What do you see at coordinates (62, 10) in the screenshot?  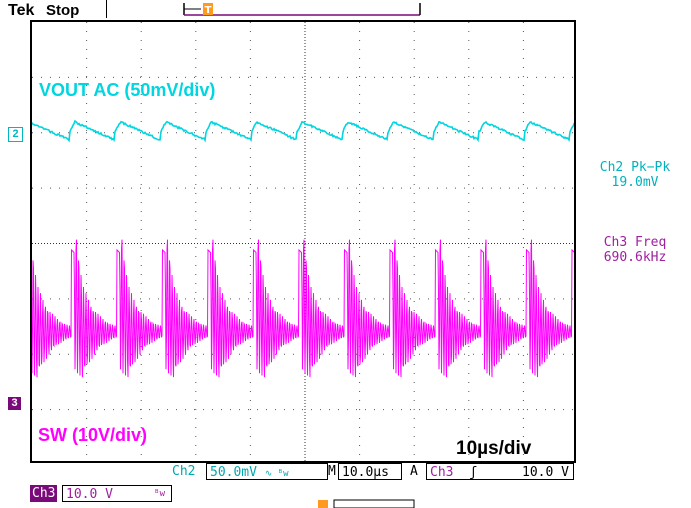 I see `acquisition-state: Stop` at bounding box center [62, 10].